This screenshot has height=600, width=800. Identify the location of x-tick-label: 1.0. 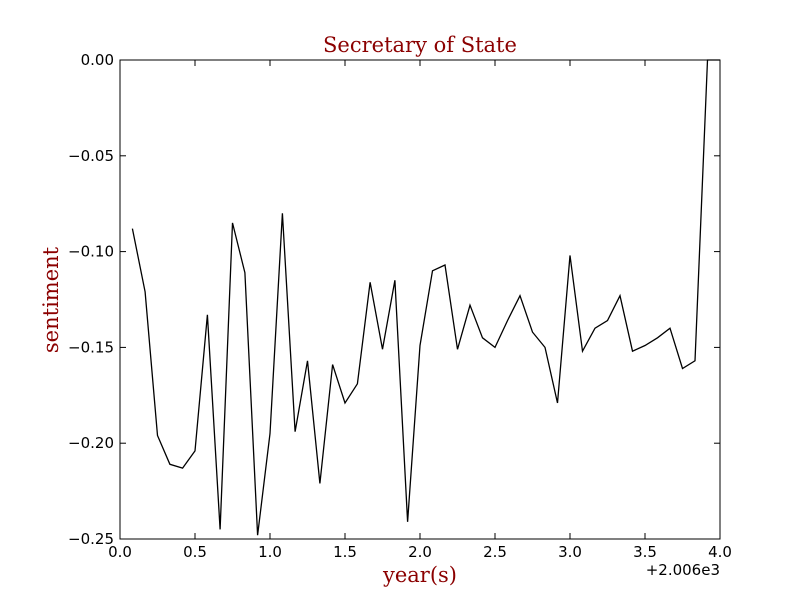
(270, 552).